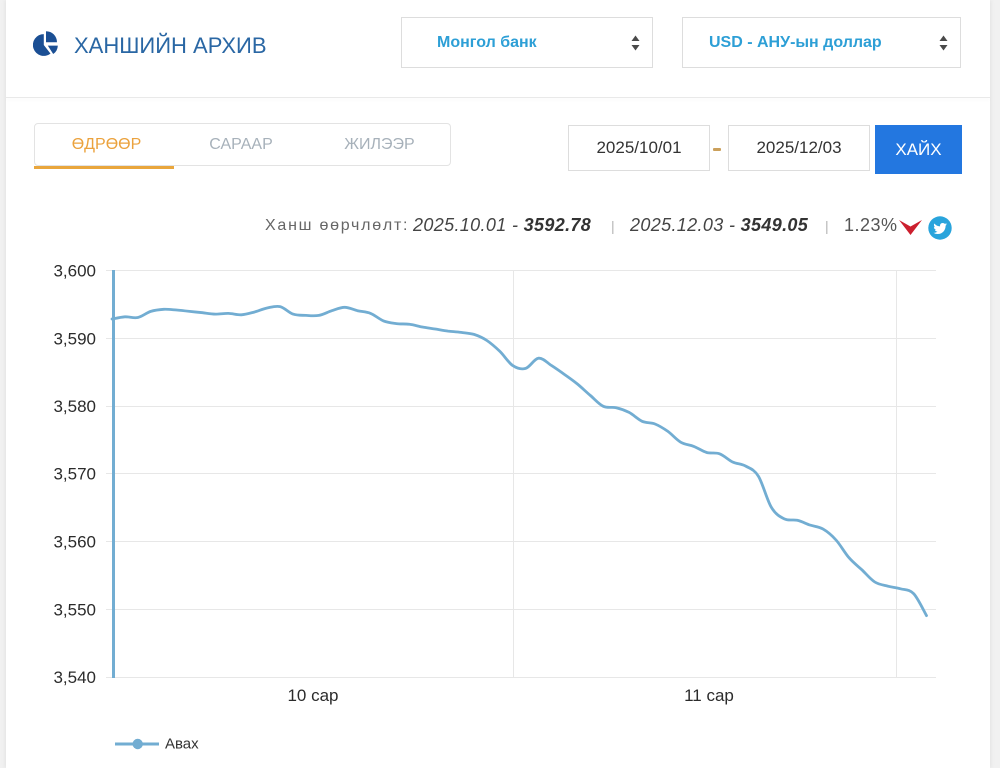 This screenshot has width=1000, height=768. What do you see at coordinates (74, 271) in the screenshot?
I see `svg-text: 3,600` at bounding box center [74, 271].